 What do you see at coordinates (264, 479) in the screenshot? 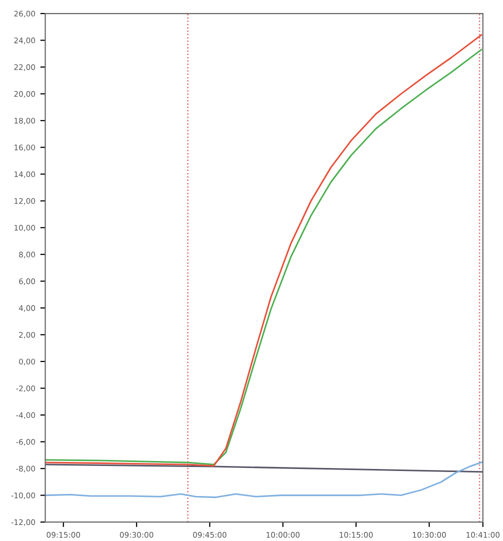
I see `line-series` at bounding box center [264, 479].